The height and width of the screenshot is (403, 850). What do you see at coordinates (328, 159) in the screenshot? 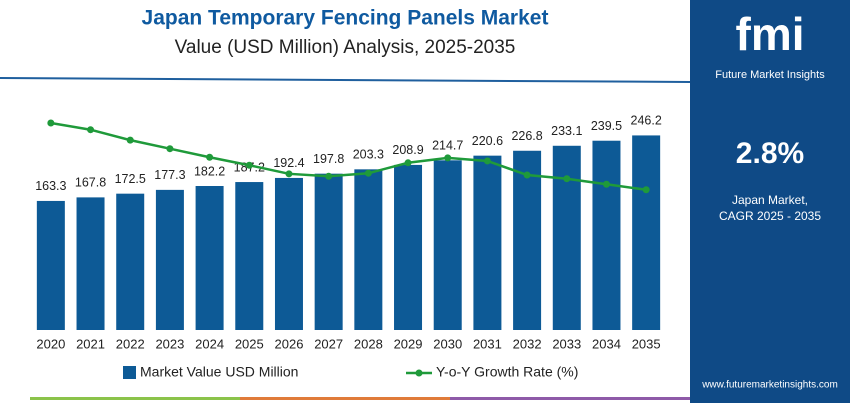
I see `value-label: 197.8` at bounding box center [328, 159].